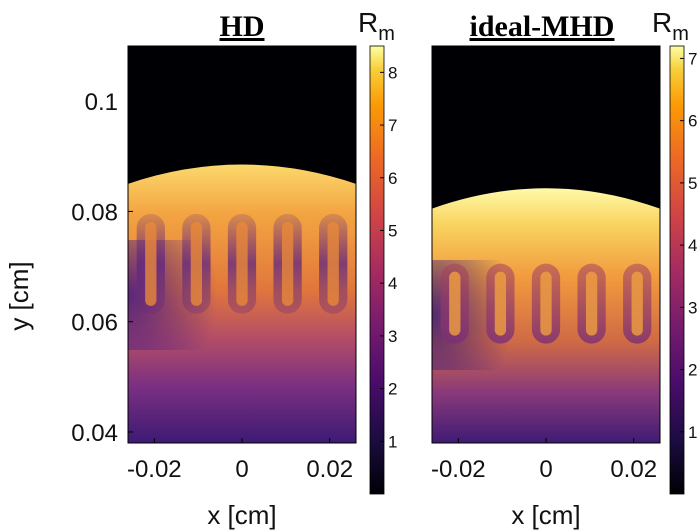 The image size is (700, 532). What do you see at coordinates (392, 441) in the screenshot?
I see `hd-cb-tick-label: 1` at bounding box center [392, 441].